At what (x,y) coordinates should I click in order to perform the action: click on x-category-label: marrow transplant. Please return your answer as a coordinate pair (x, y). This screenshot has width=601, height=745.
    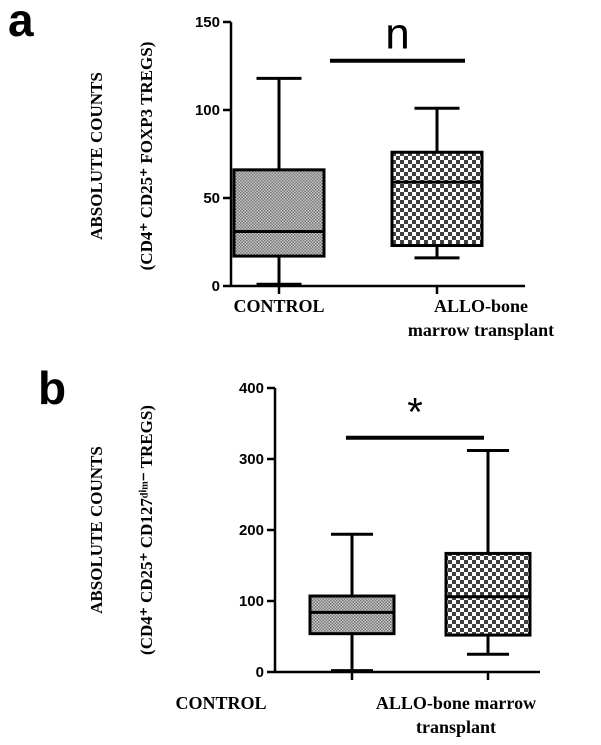
    Looking at the image, I should click on (481, 330).